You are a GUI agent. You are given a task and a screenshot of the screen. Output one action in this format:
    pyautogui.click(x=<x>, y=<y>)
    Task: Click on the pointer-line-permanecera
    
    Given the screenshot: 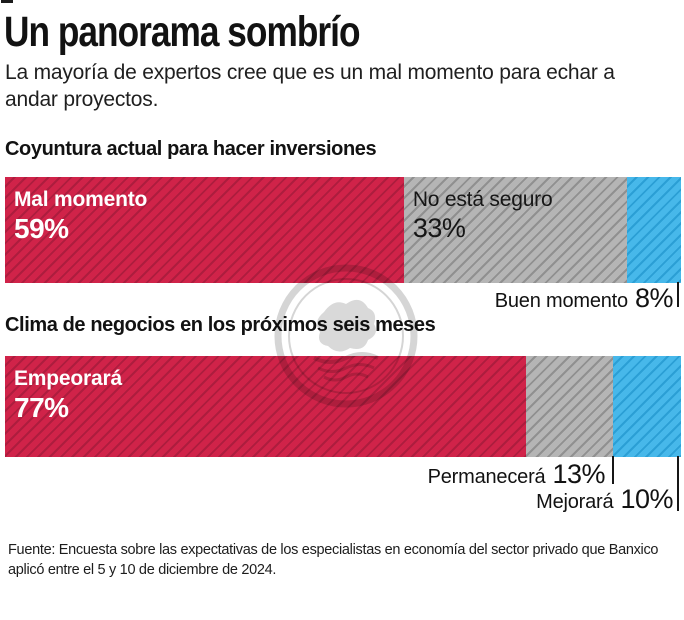 What is the action you would take?
    pyautogui.click(x=613, y=470)
    